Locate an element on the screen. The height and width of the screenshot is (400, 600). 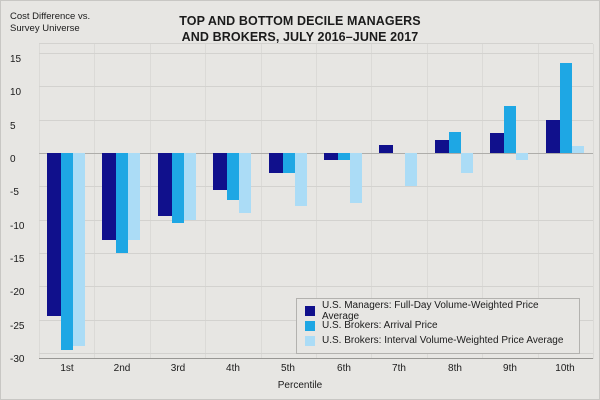
x-tick-label: 9th is located at coordinates (510, 368).